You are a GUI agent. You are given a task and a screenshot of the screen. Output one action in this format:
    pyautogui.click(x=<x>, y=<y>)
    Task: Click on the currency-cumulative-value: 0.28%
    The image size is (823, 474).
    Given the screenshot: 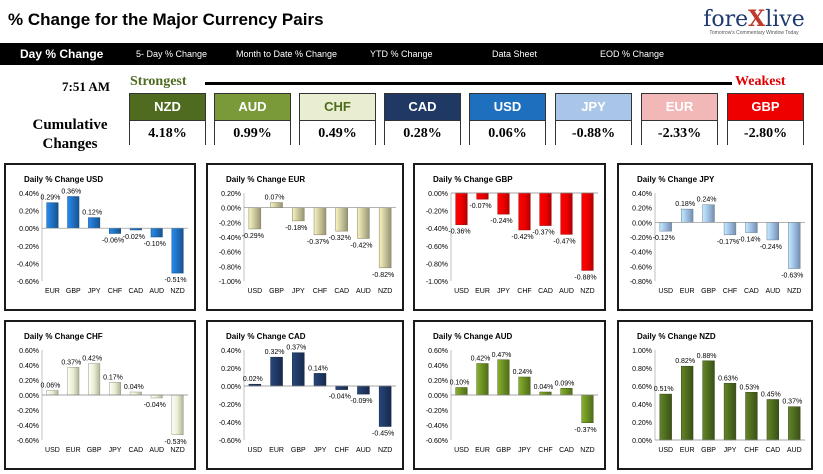 What is the action you would take?
    pyautogui.click(x=422, y=132)
    